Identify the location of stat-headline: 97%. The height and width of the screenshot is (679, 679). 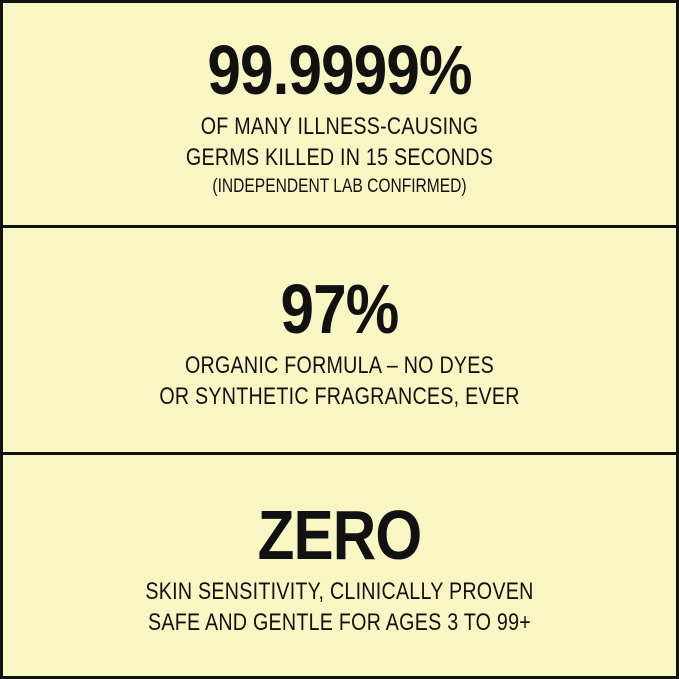
(340, 309).